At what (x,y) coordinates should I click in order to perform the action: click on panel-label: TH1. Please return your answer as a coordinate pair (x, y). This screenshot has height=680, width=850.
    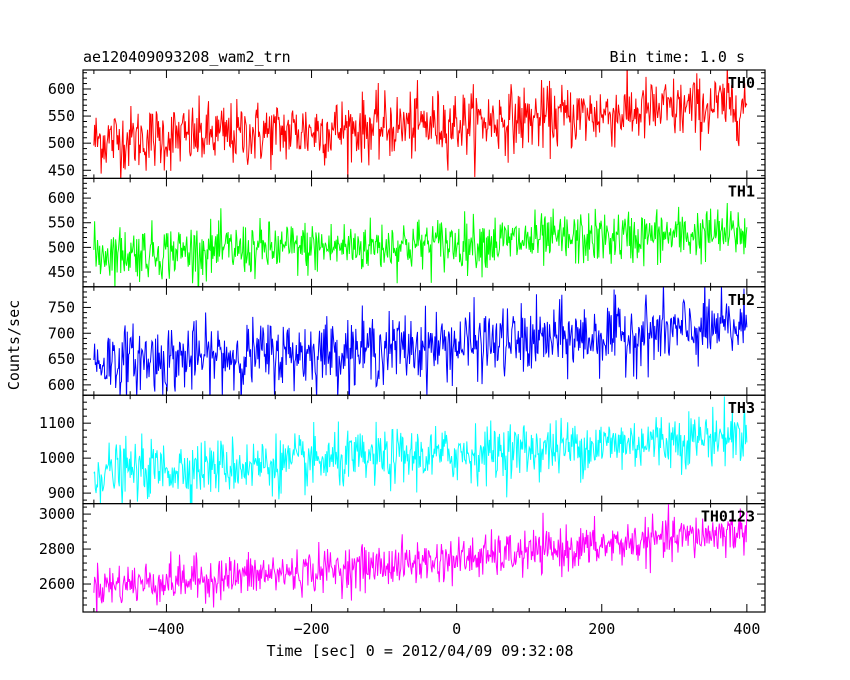
    Looking at the image, I should click on (741, 191).